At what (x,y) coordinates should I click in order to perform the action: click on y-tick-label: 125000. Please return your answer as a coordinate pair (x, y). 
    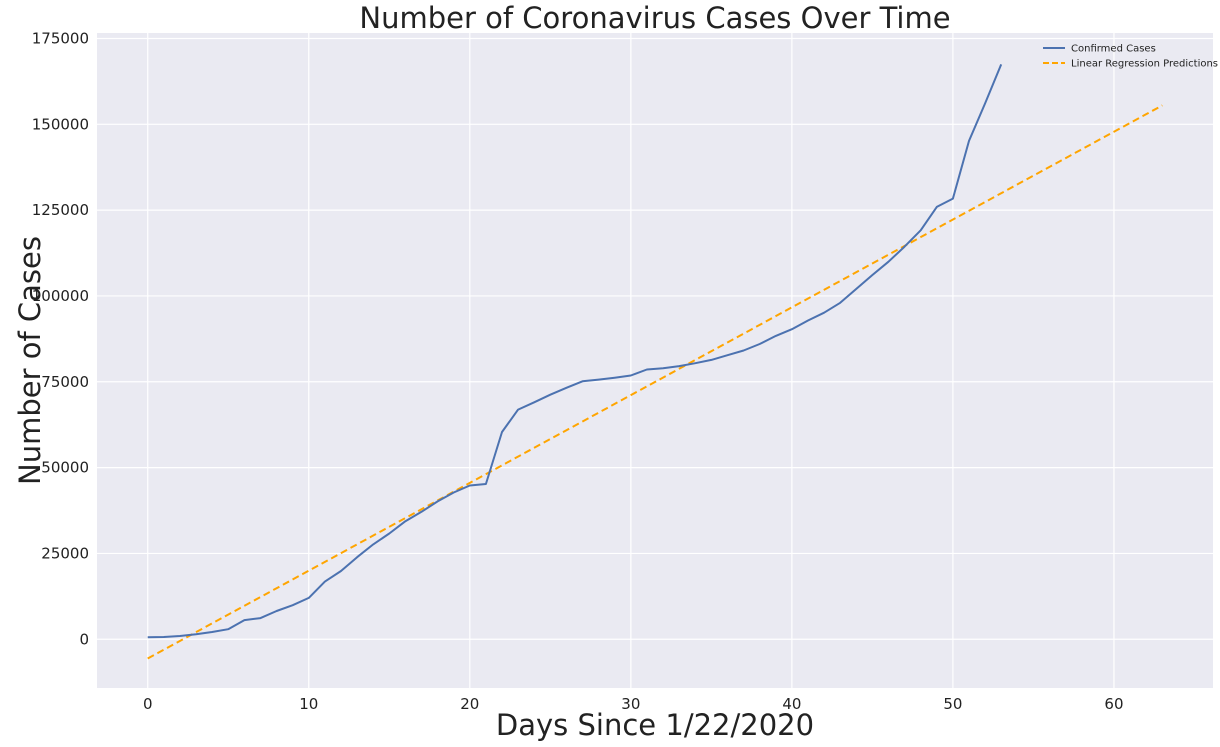
    Looking at the image, I should click on (60, 210).